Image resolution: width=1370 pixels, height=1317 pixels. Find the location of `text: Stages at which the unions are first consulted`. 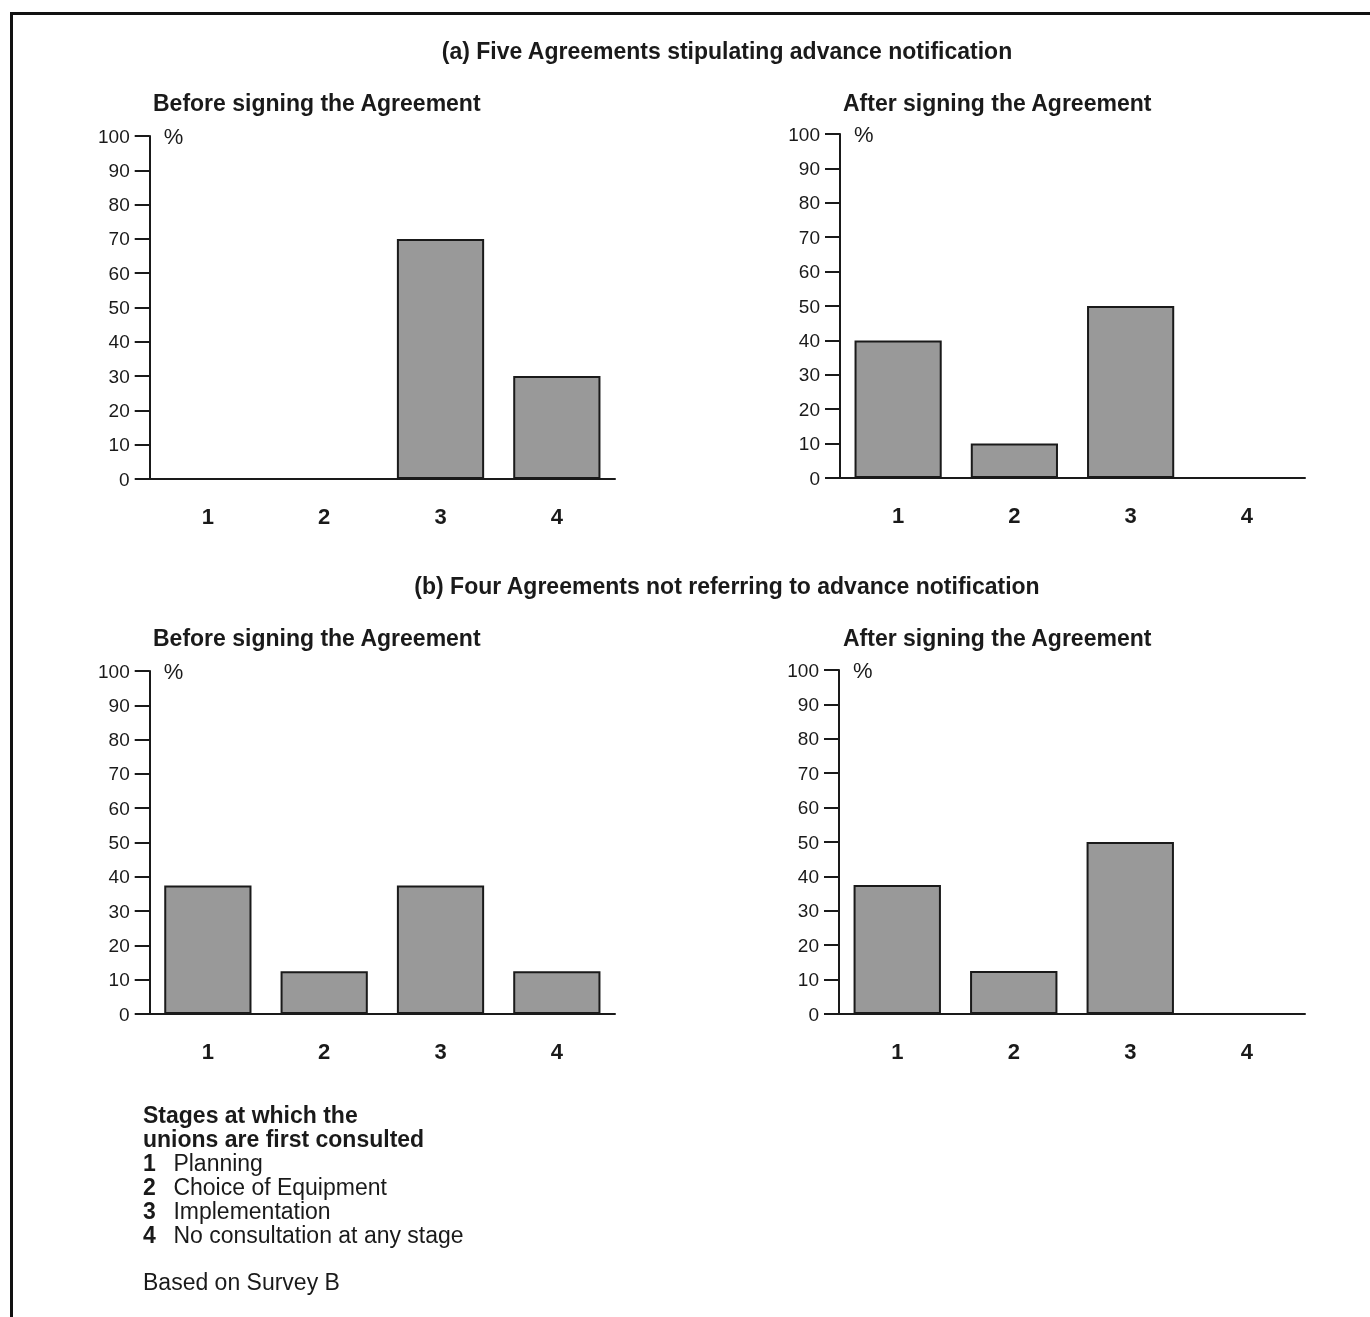

text: Stages at which the unions are first consulted is located at coordinates (284, 1127).